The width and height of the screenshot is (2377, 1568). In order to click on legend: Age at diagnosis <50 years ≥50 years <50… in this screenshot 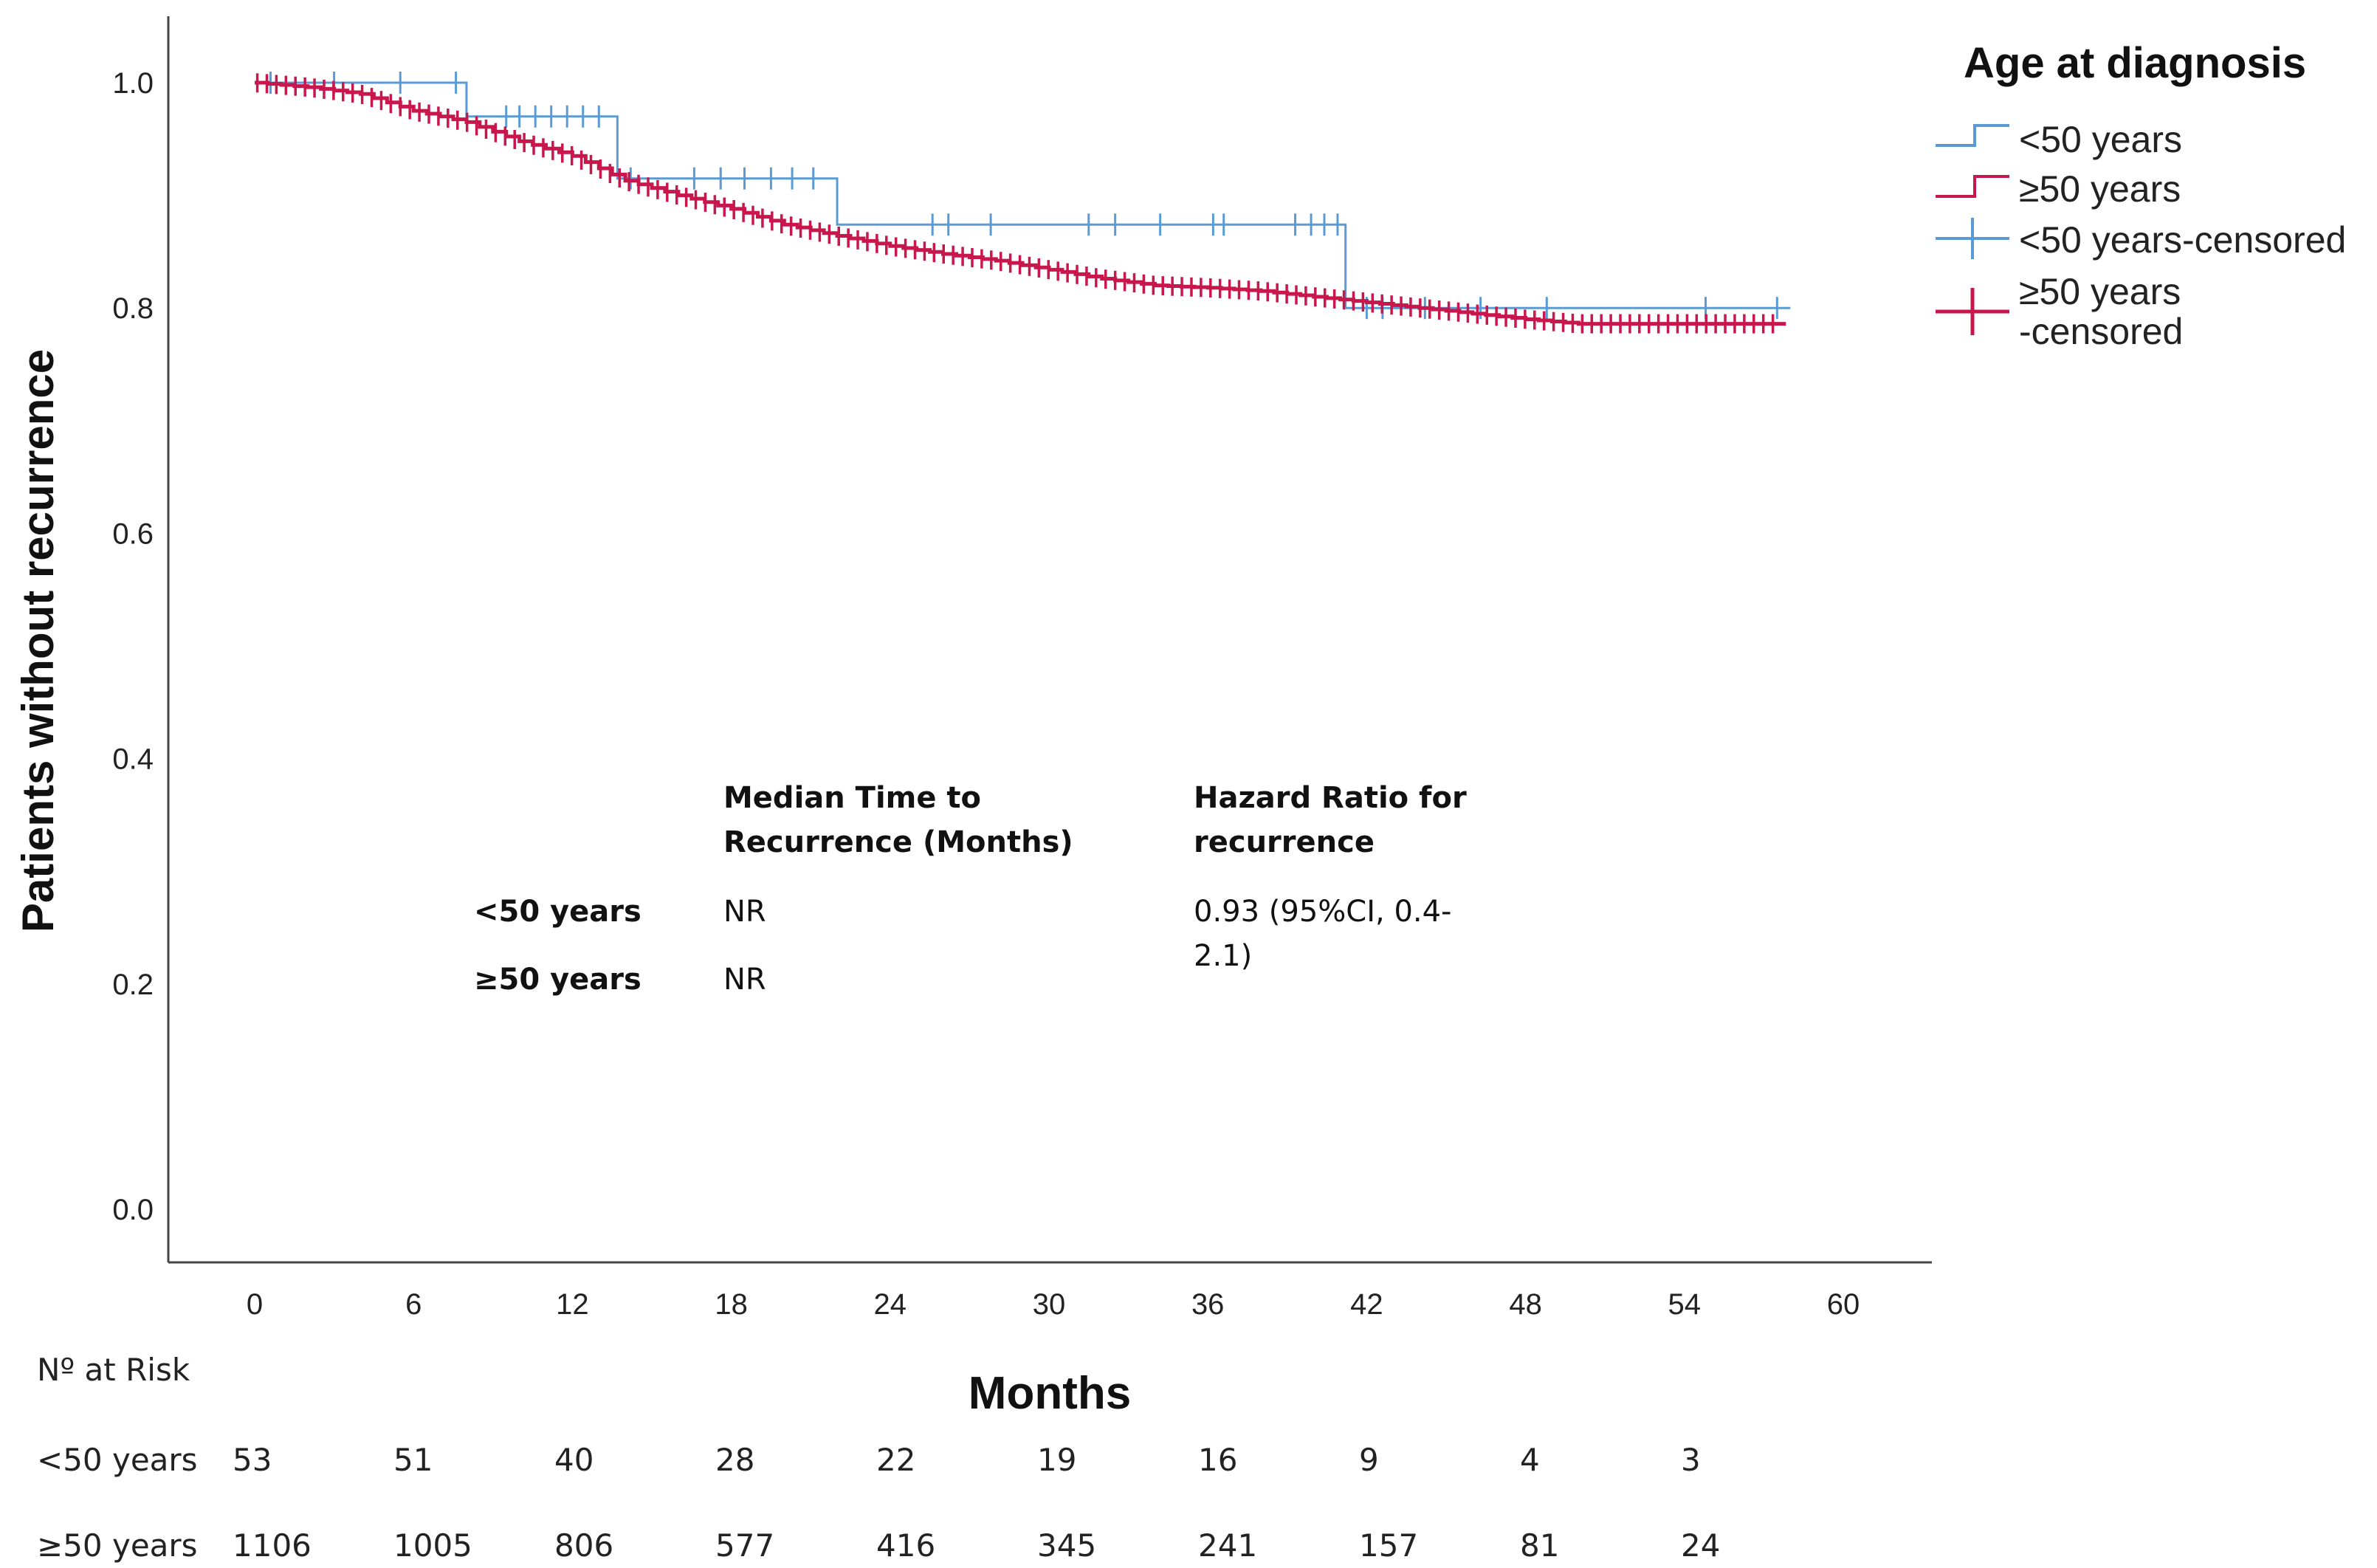, I will do `click(2141, 195)`.